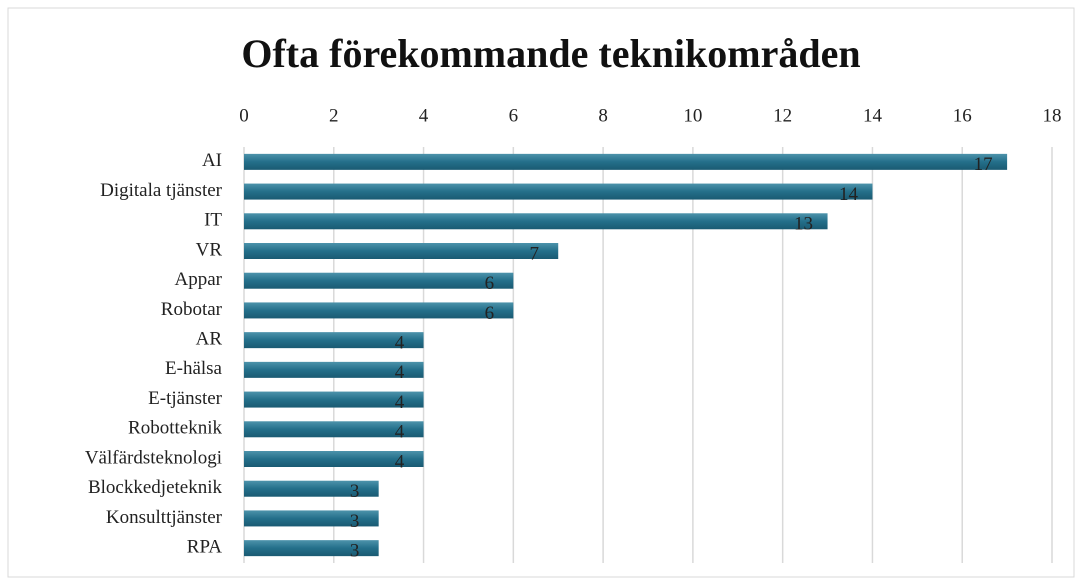 The height and width of the screenshot is (585, 1082). I want to click on y-tick-label: AR, so click(209, 339).